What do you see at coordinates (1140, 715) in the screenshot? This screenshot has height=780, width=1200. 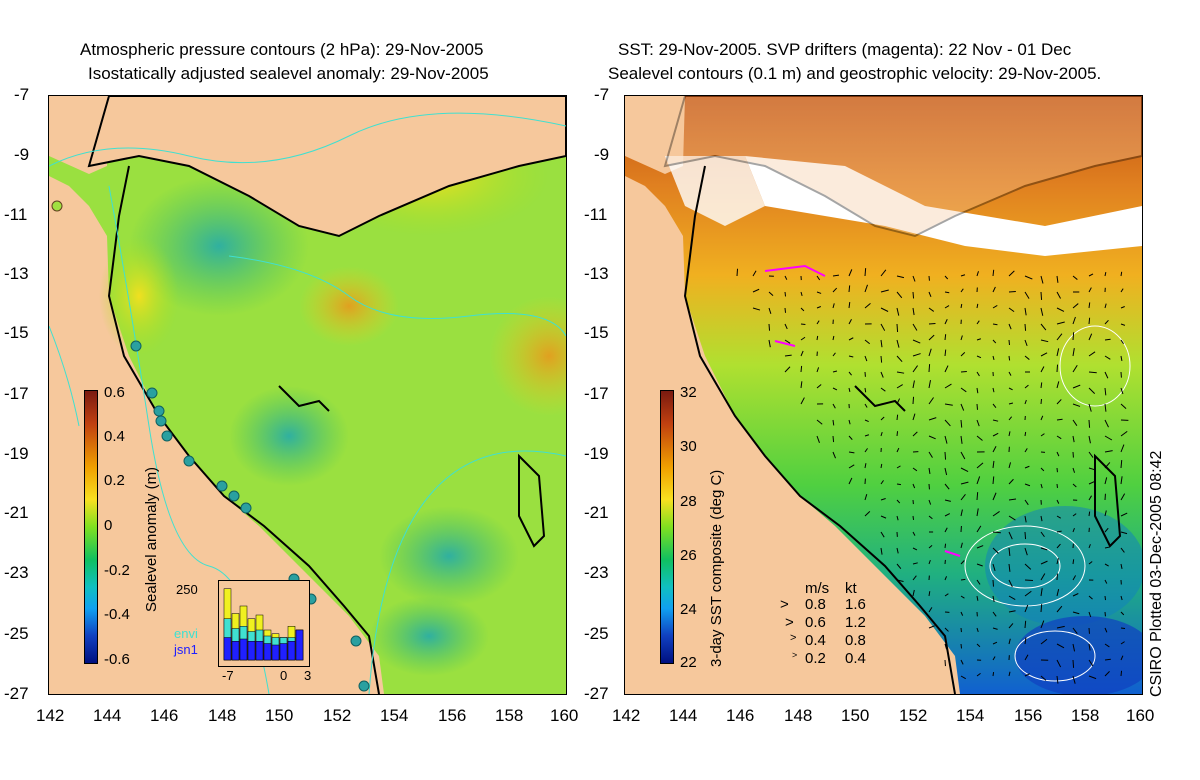 I see `right-x-tick: 160` at bounding box center [1140, 715].